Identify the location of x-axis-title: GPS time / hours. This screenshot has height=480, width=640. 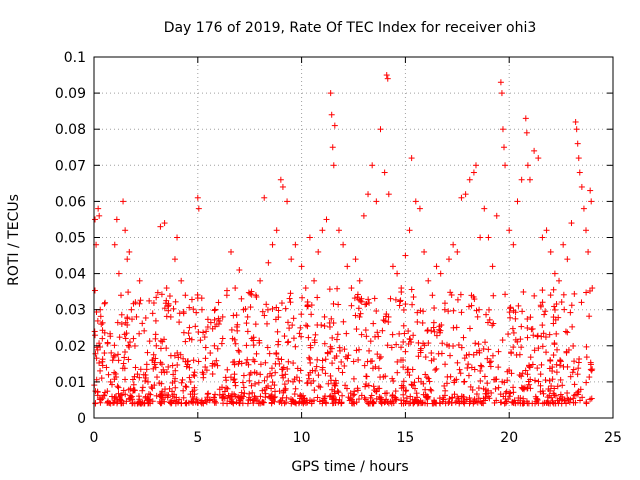
(349, 467).